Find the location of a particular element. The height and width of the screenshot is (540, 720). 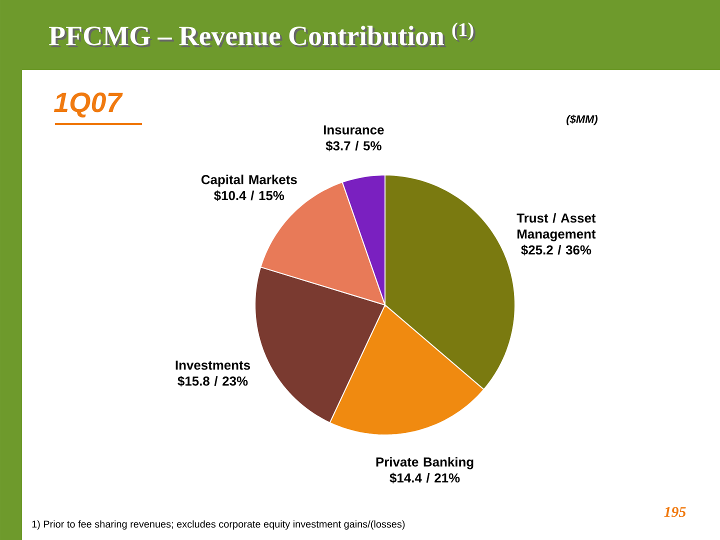

slice-label: Private Banking is located at coordinates (425, 463).